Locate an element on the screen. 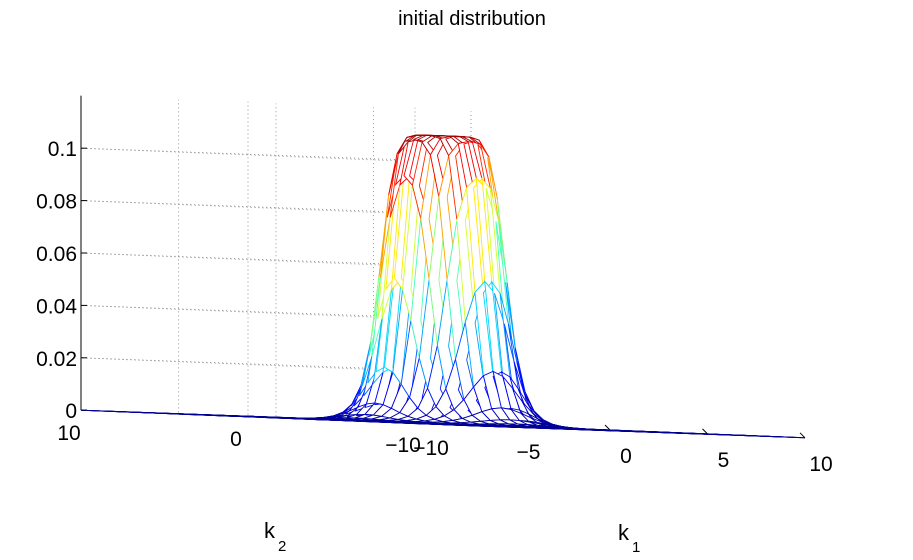 Image resolution: width=913 pixels, height=560 pixels. y-tick-label-0: −10 is located at coordinates (403, 445).